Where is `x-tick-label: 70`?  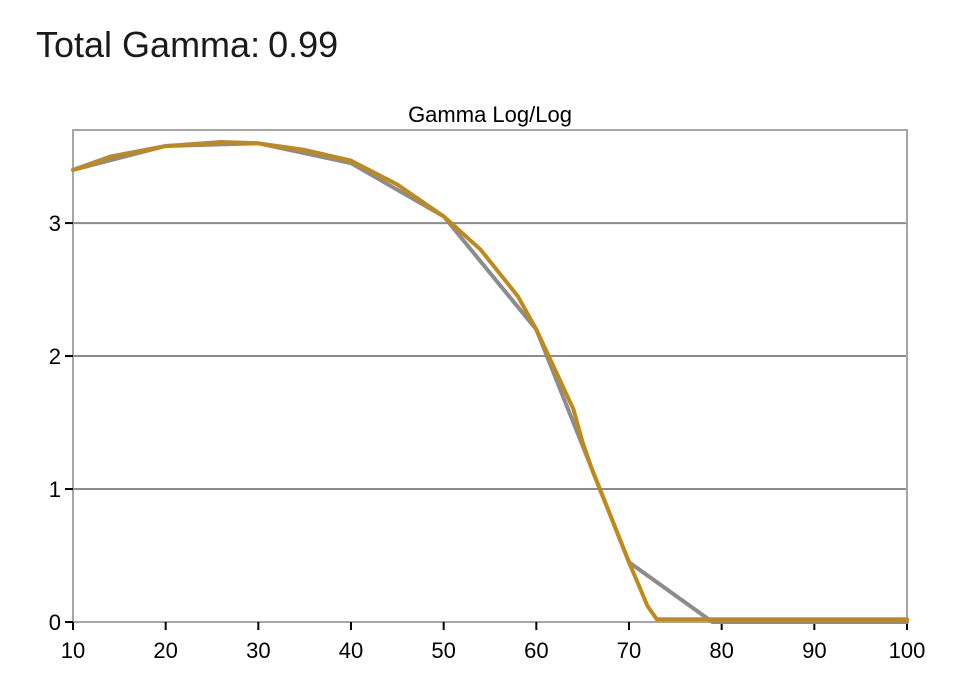
x-tick-label: 70 is located at coordinates (629, 650).